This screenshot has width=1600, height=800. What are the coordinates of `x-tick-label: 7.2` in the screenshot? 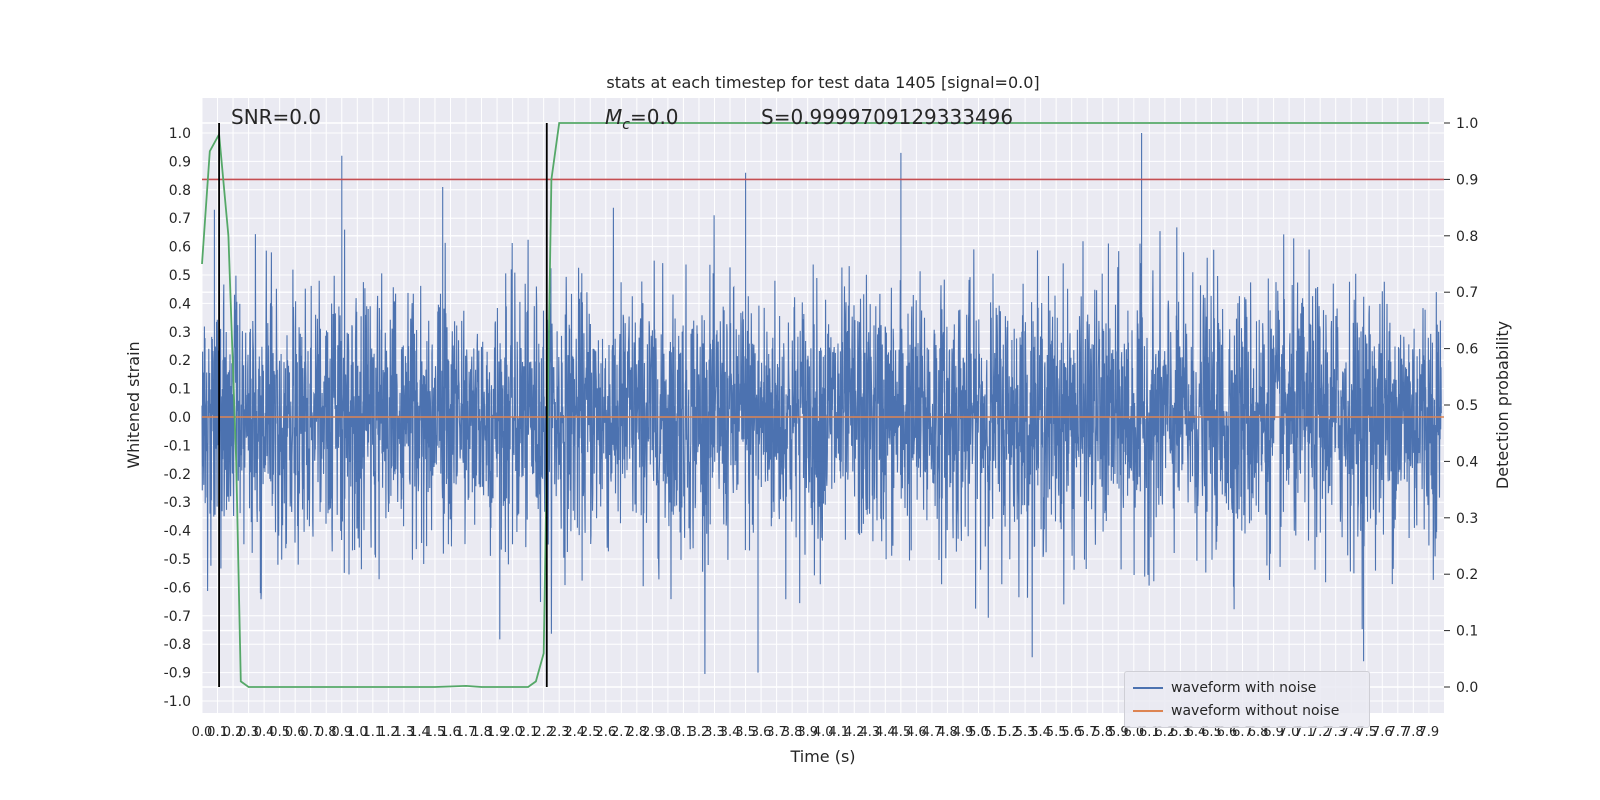 It's located at (1320, 732).